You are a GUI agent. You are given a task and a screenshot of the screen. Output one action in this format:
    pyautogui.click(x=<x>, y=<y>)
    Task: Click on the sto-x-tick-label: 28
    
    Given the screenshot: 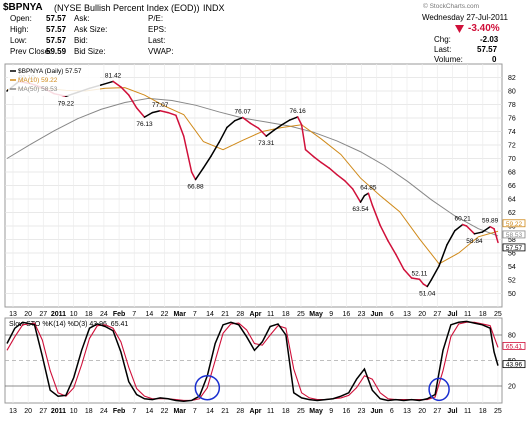 What is the action you would take?
    pyautogui.click(x=240, y=411)
    